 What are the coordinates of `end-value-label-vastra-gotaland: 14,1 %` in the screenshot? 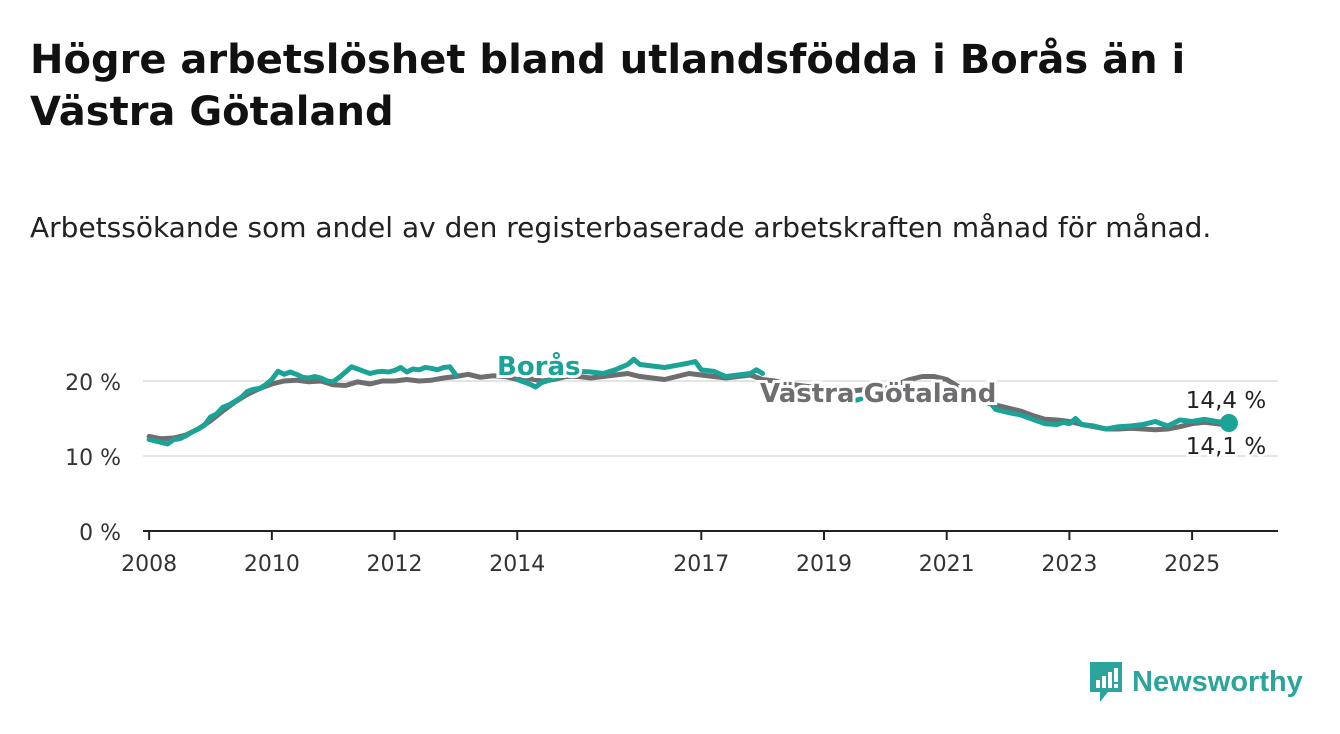 It's located at (1226, 447).